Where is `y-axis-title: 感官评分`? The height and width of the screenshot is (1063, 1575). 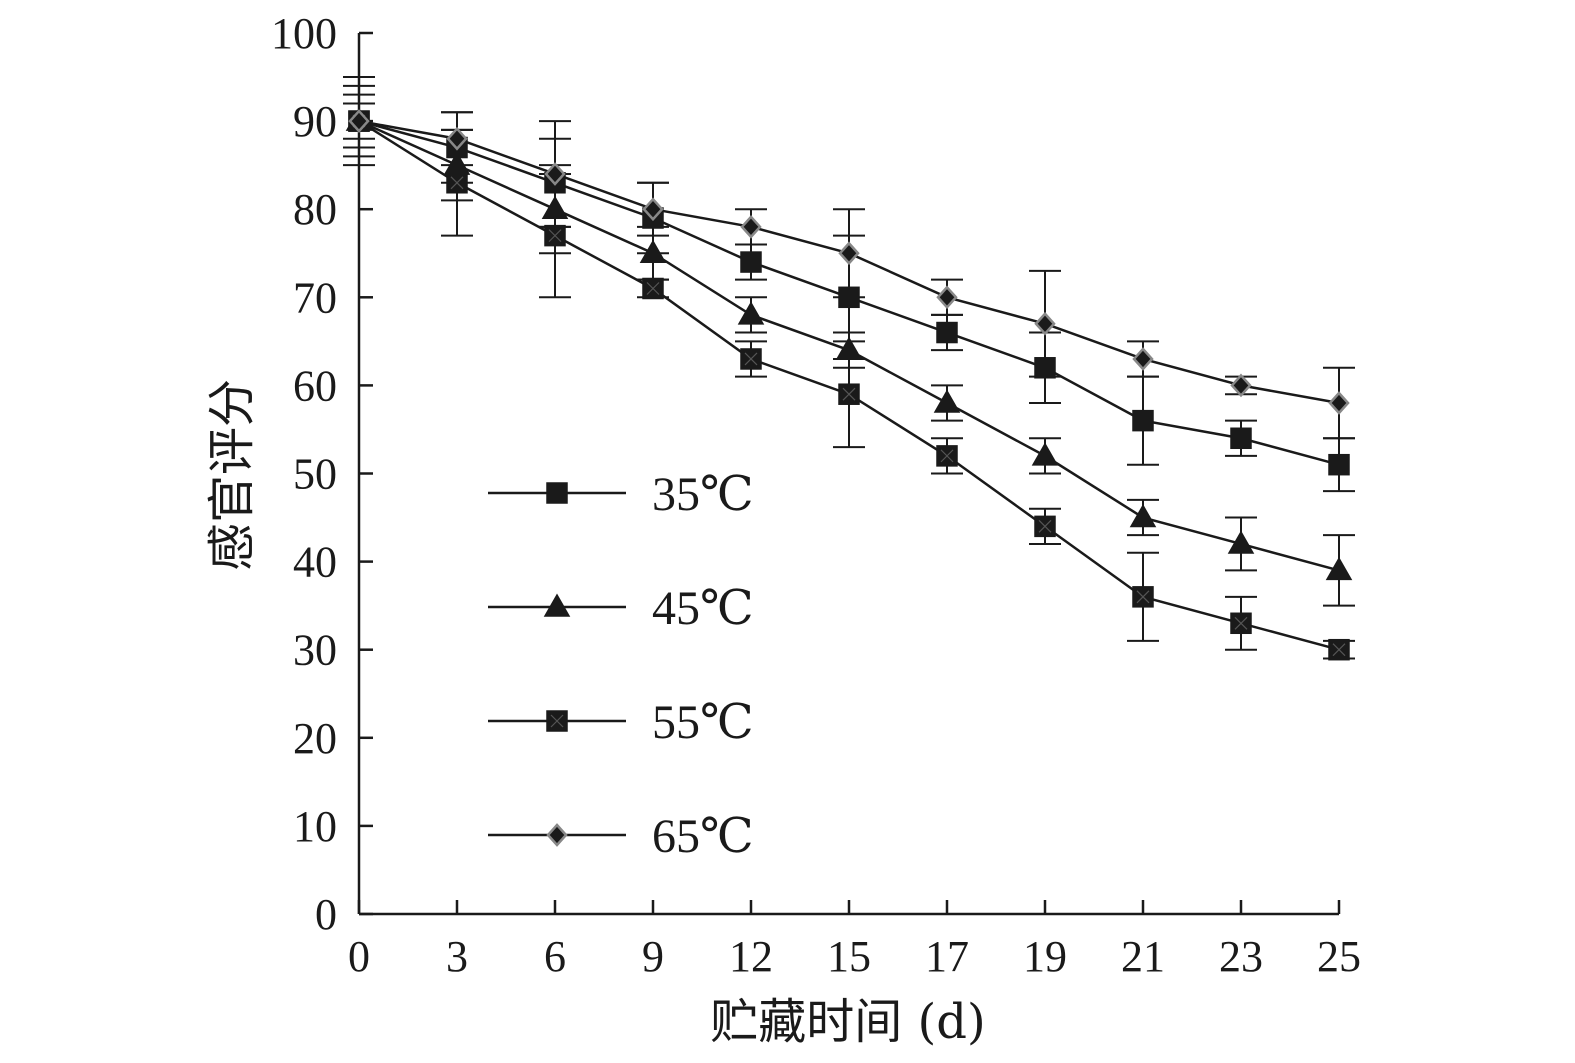 y-axis-title: 感官评分 is located at coordinates (232, 475).